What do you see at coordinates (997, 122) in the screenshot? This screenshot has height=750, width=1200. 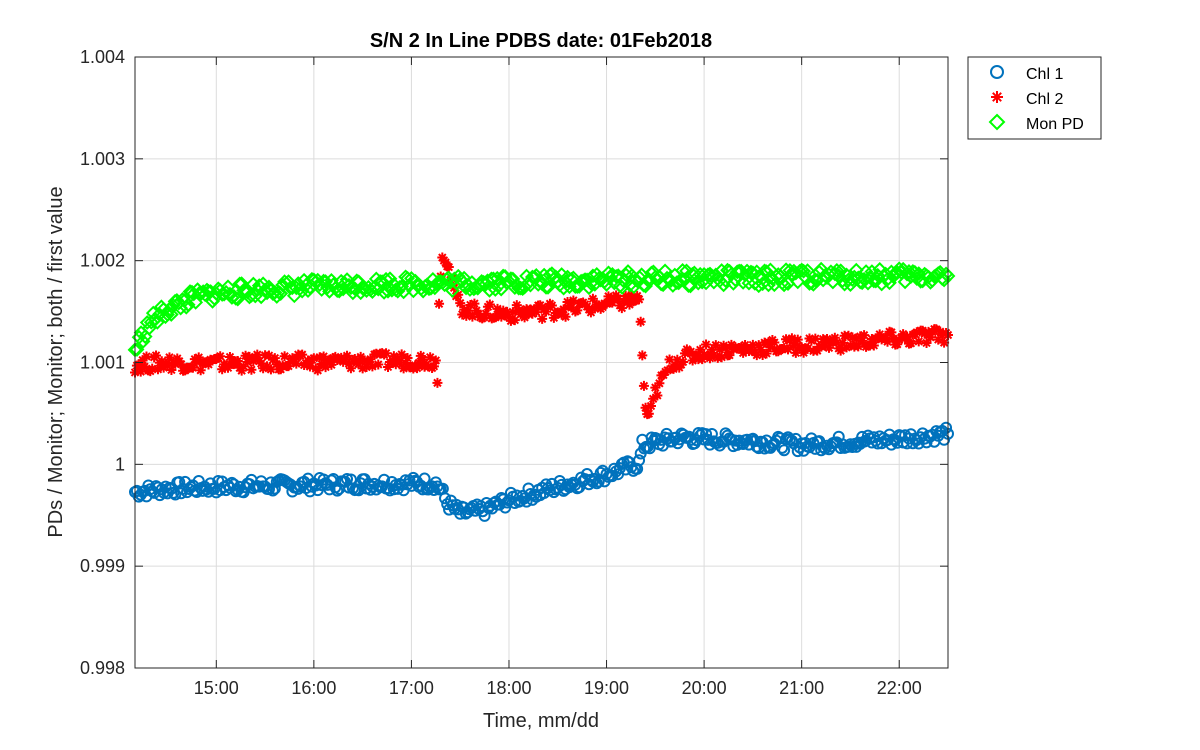 I see `legend-marker-mon-pd` at bounding box center [997, 122].